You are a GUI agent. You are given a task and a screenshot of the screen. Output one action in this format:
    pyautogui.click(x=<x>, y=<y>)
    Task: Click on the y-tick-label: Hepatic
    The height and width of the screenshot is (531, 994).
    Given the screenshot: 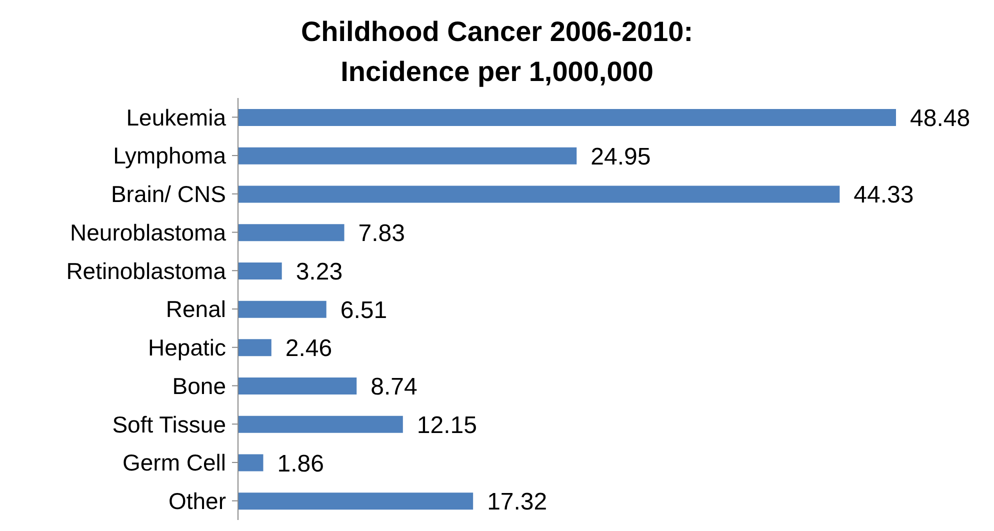 What is the action you would take?
    pyautogui.click(x=187, y=347)
    